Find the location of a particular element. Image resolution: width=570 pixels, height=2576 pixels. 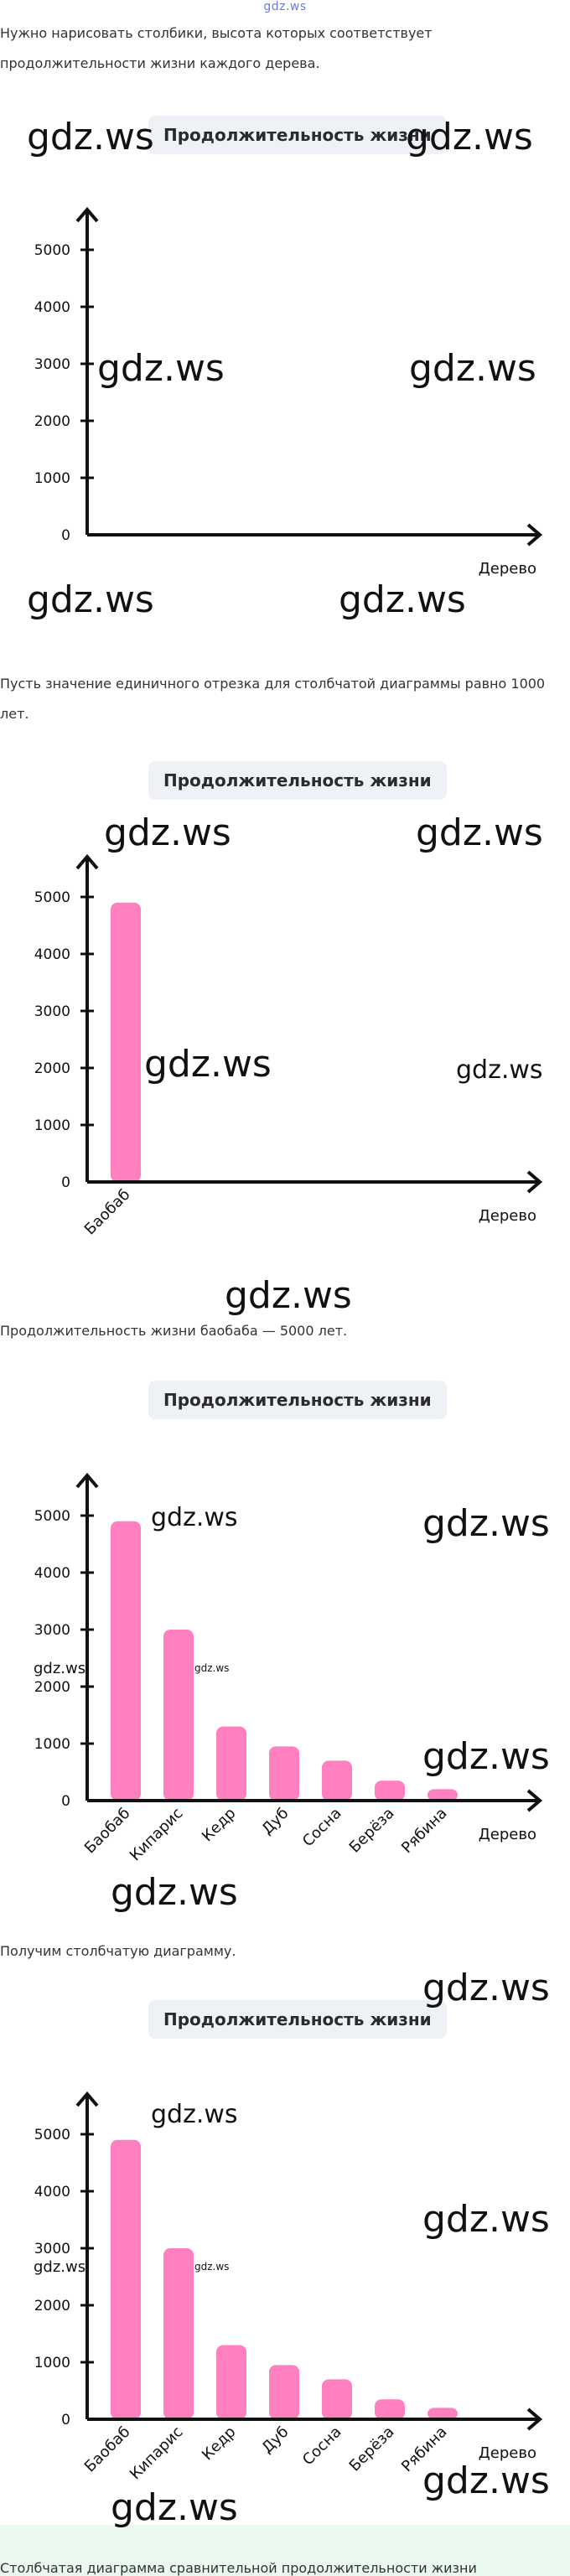

paragraph-result: Получим столбчатую диаграмму. is located at coordinates (118, 1951).